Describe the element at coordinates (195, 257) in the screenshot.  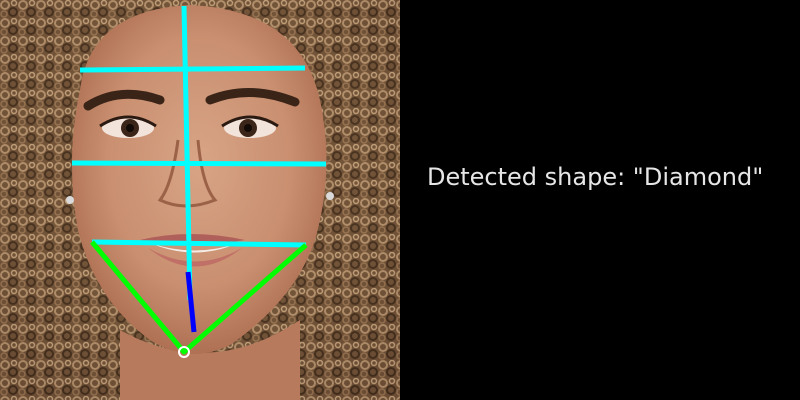
I see `lower-lip` at that location.